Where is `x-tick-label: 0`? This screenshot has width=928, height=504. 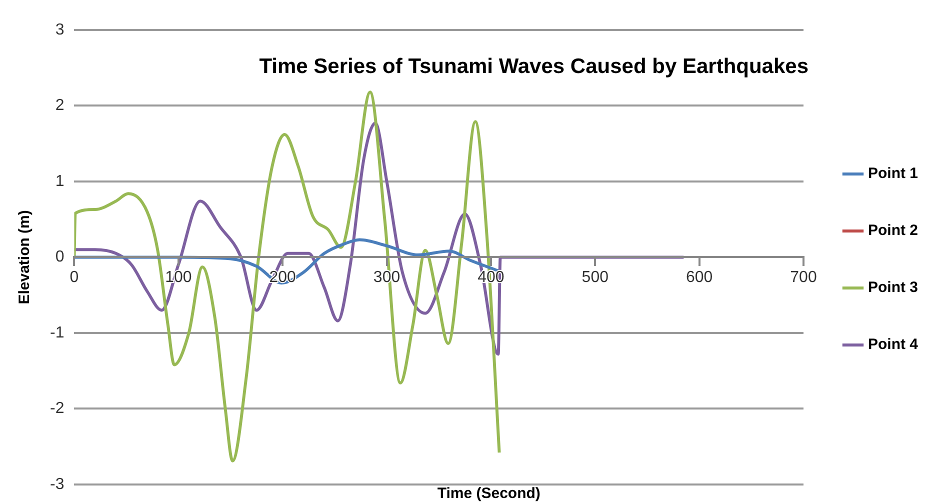
x-tick-label: 0 is located at coordinates (74, 277).